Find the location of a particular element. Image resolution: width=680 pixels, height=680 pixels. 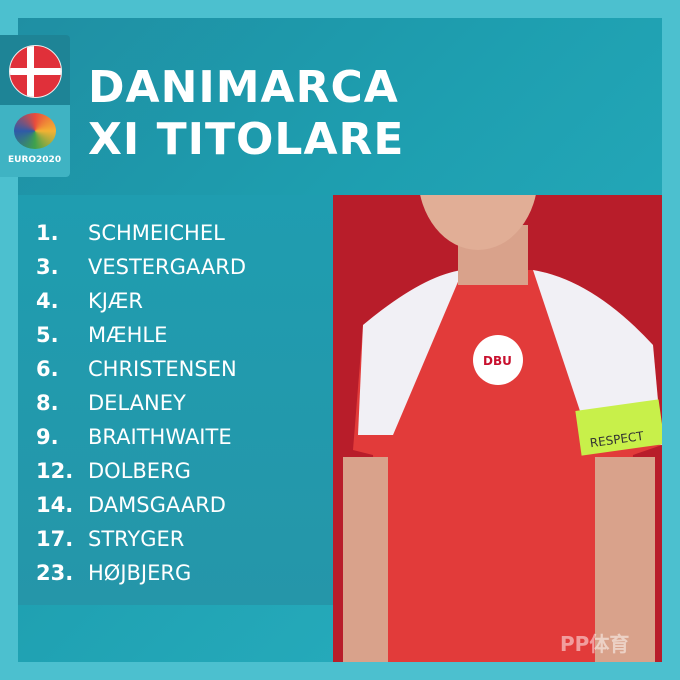

player-name: SCHMEICHEL is located at coordinates (156, 233).